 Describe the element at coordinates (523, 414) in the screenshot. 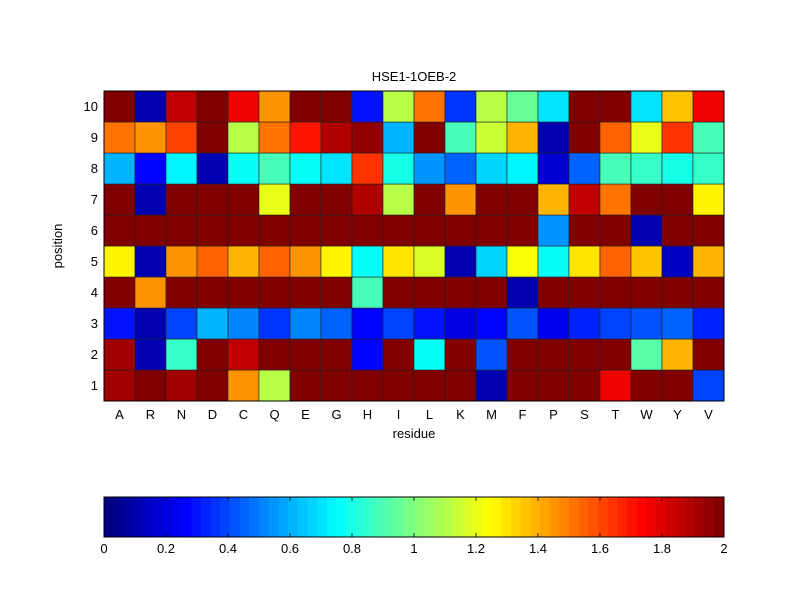

I see `x-tick-label: F` at that location.